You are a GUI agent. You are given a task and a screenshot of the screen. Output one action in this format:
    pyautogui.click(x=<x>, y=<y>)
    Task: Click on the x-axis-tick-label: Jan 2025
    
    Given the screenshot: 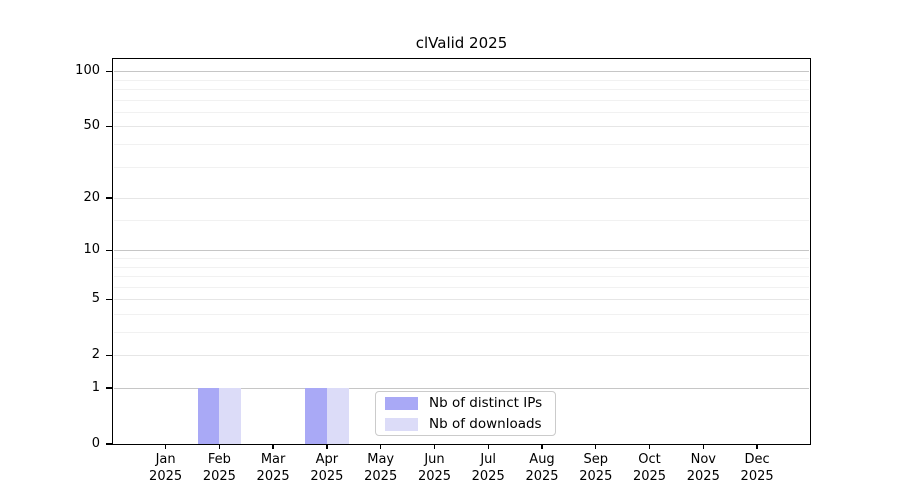 What is the action you would take?
    pyautogui.click(x=166, y=468)
    